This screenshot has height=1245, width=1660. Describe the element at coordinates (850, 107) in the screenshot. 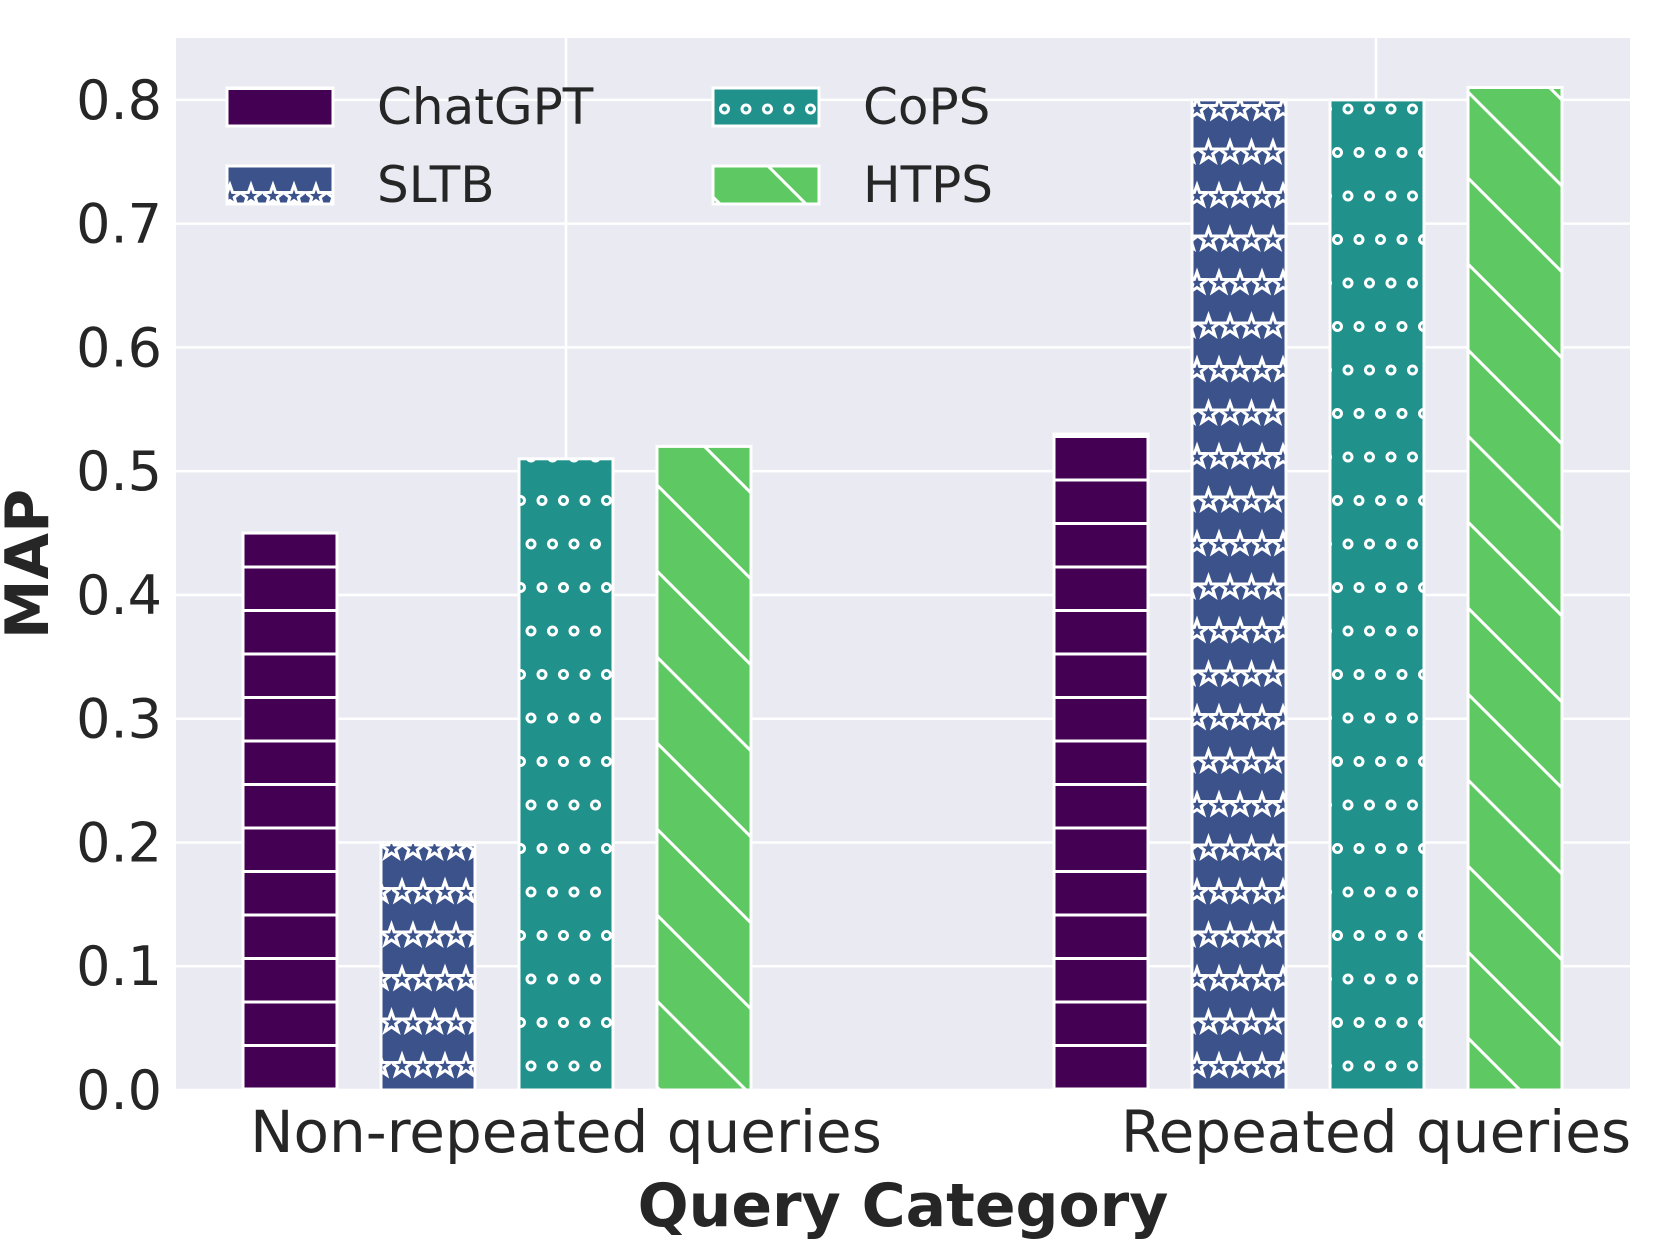

I see `legend-entry-cops: CoPS` at that location.